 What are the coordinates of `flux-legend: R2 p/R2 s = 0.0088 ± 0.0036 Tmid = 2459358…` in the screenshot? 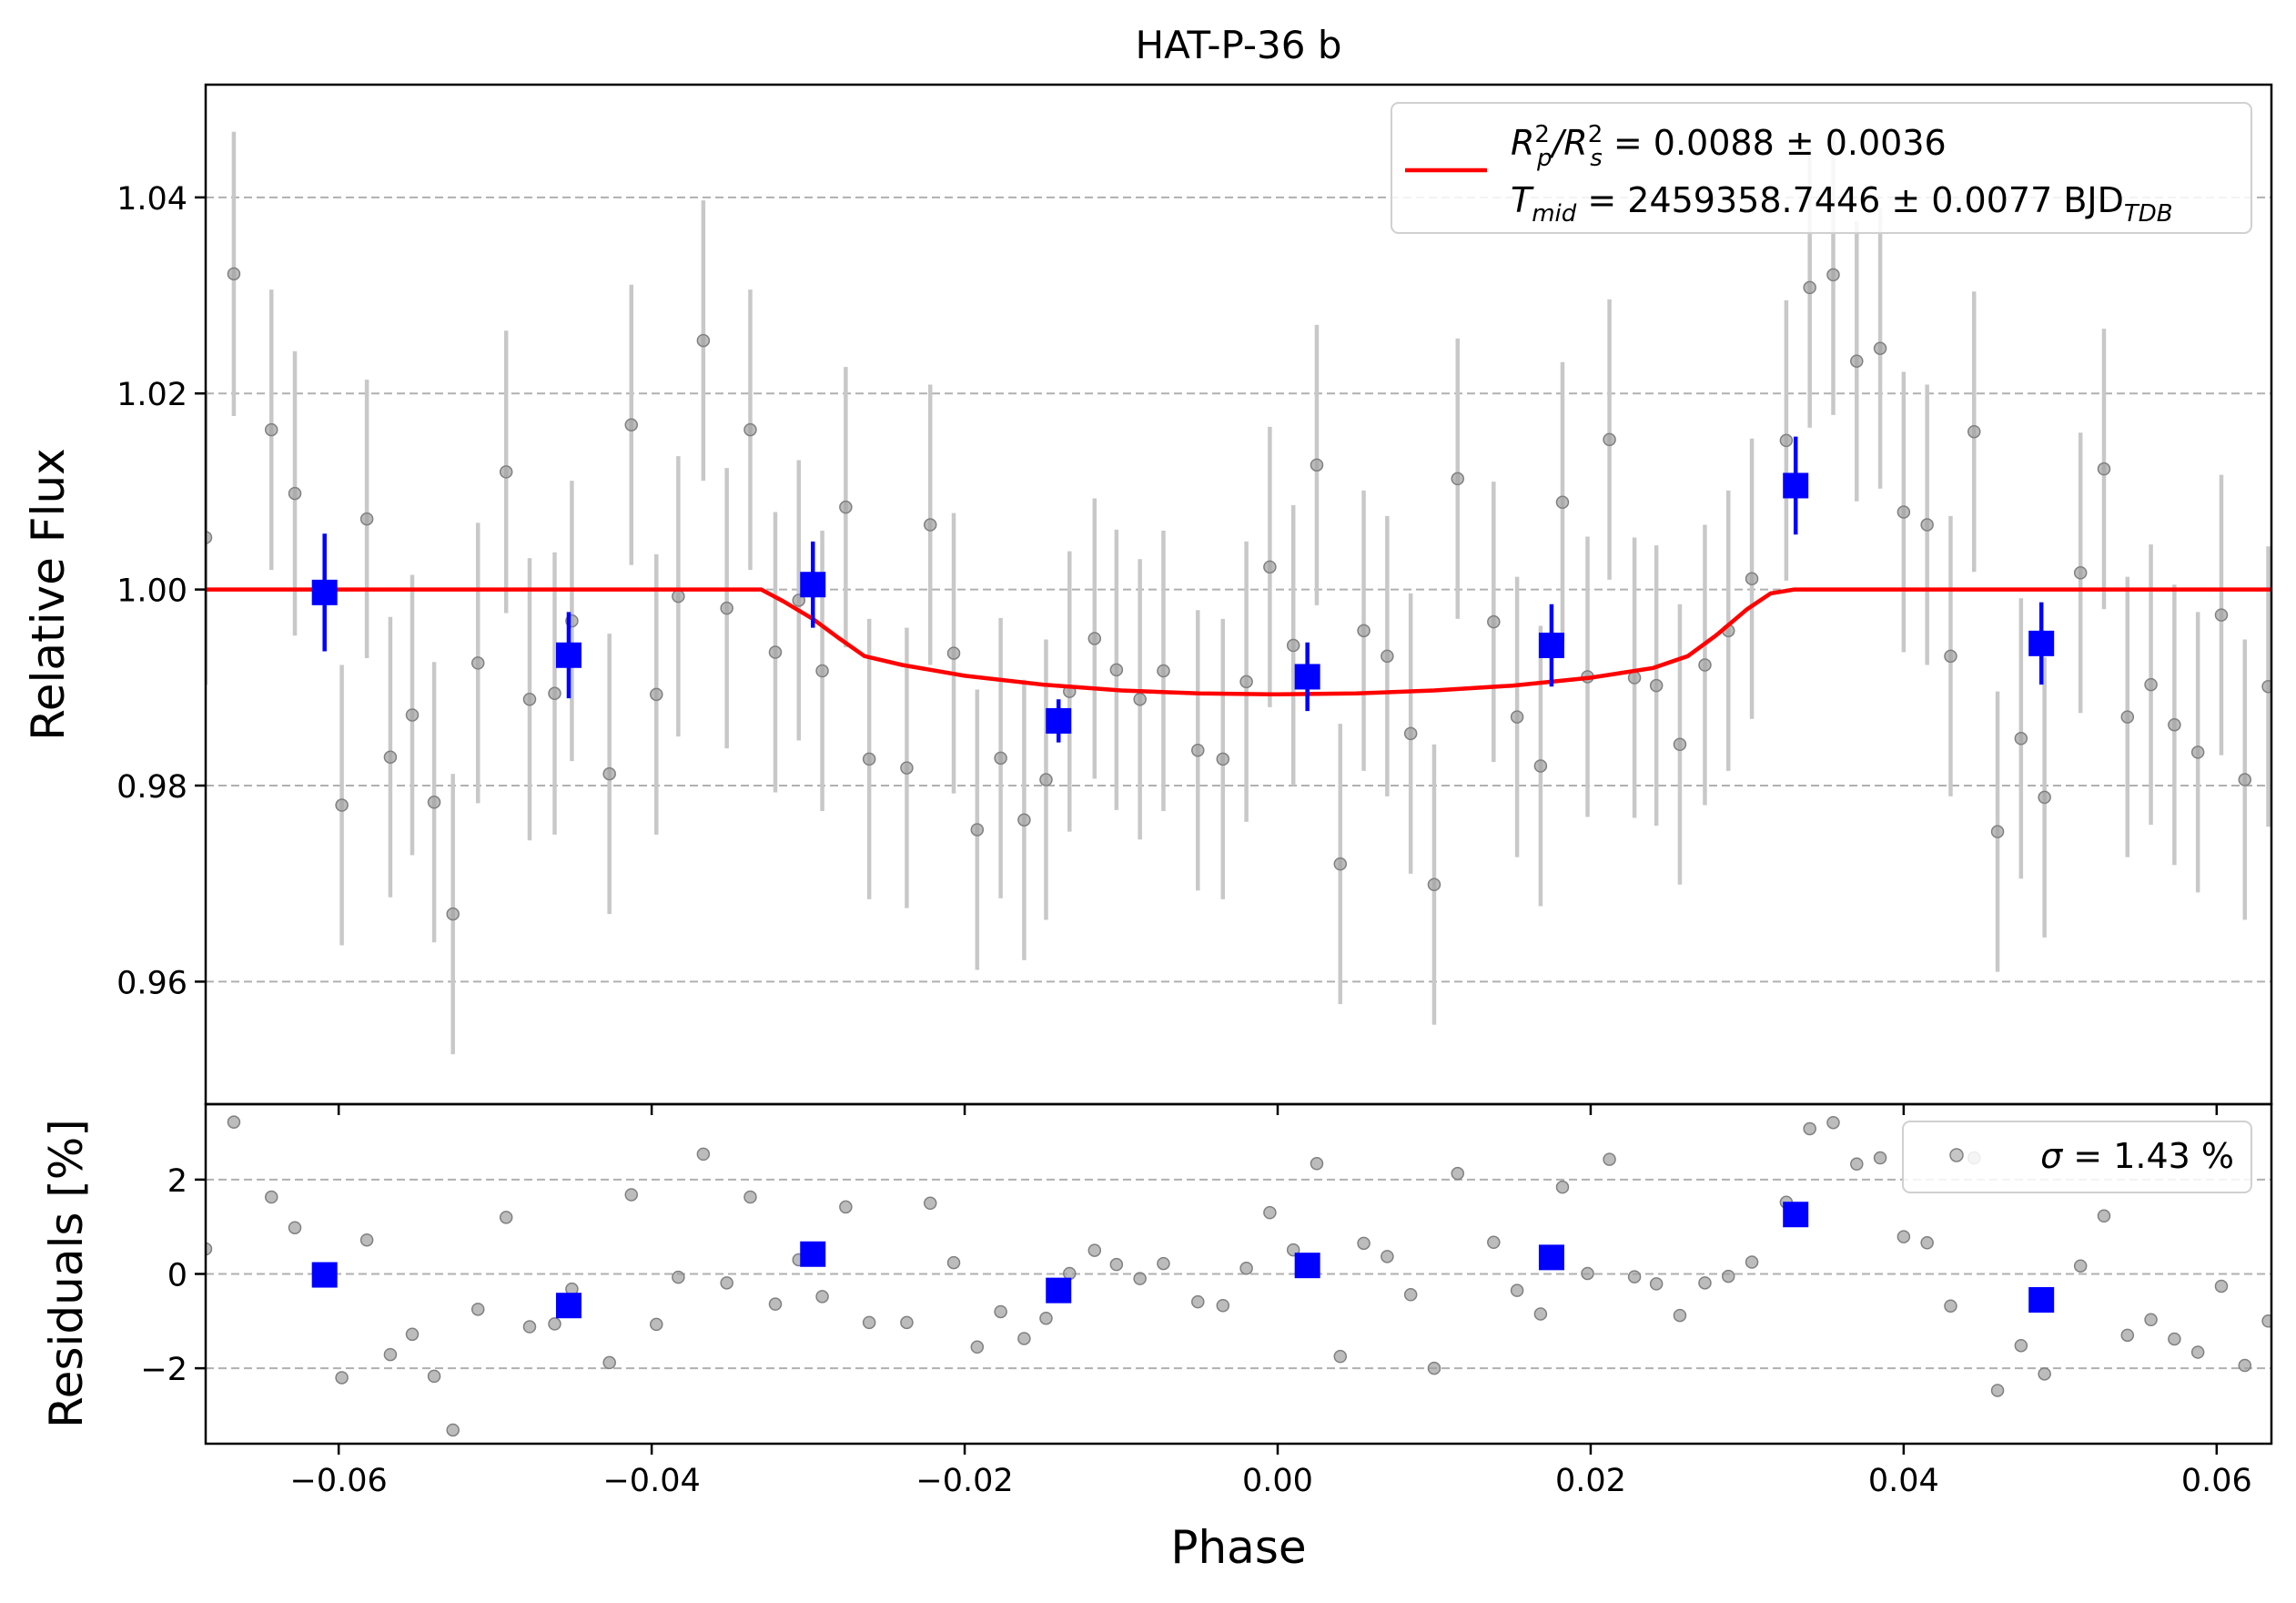 It's located at (1822, 168).